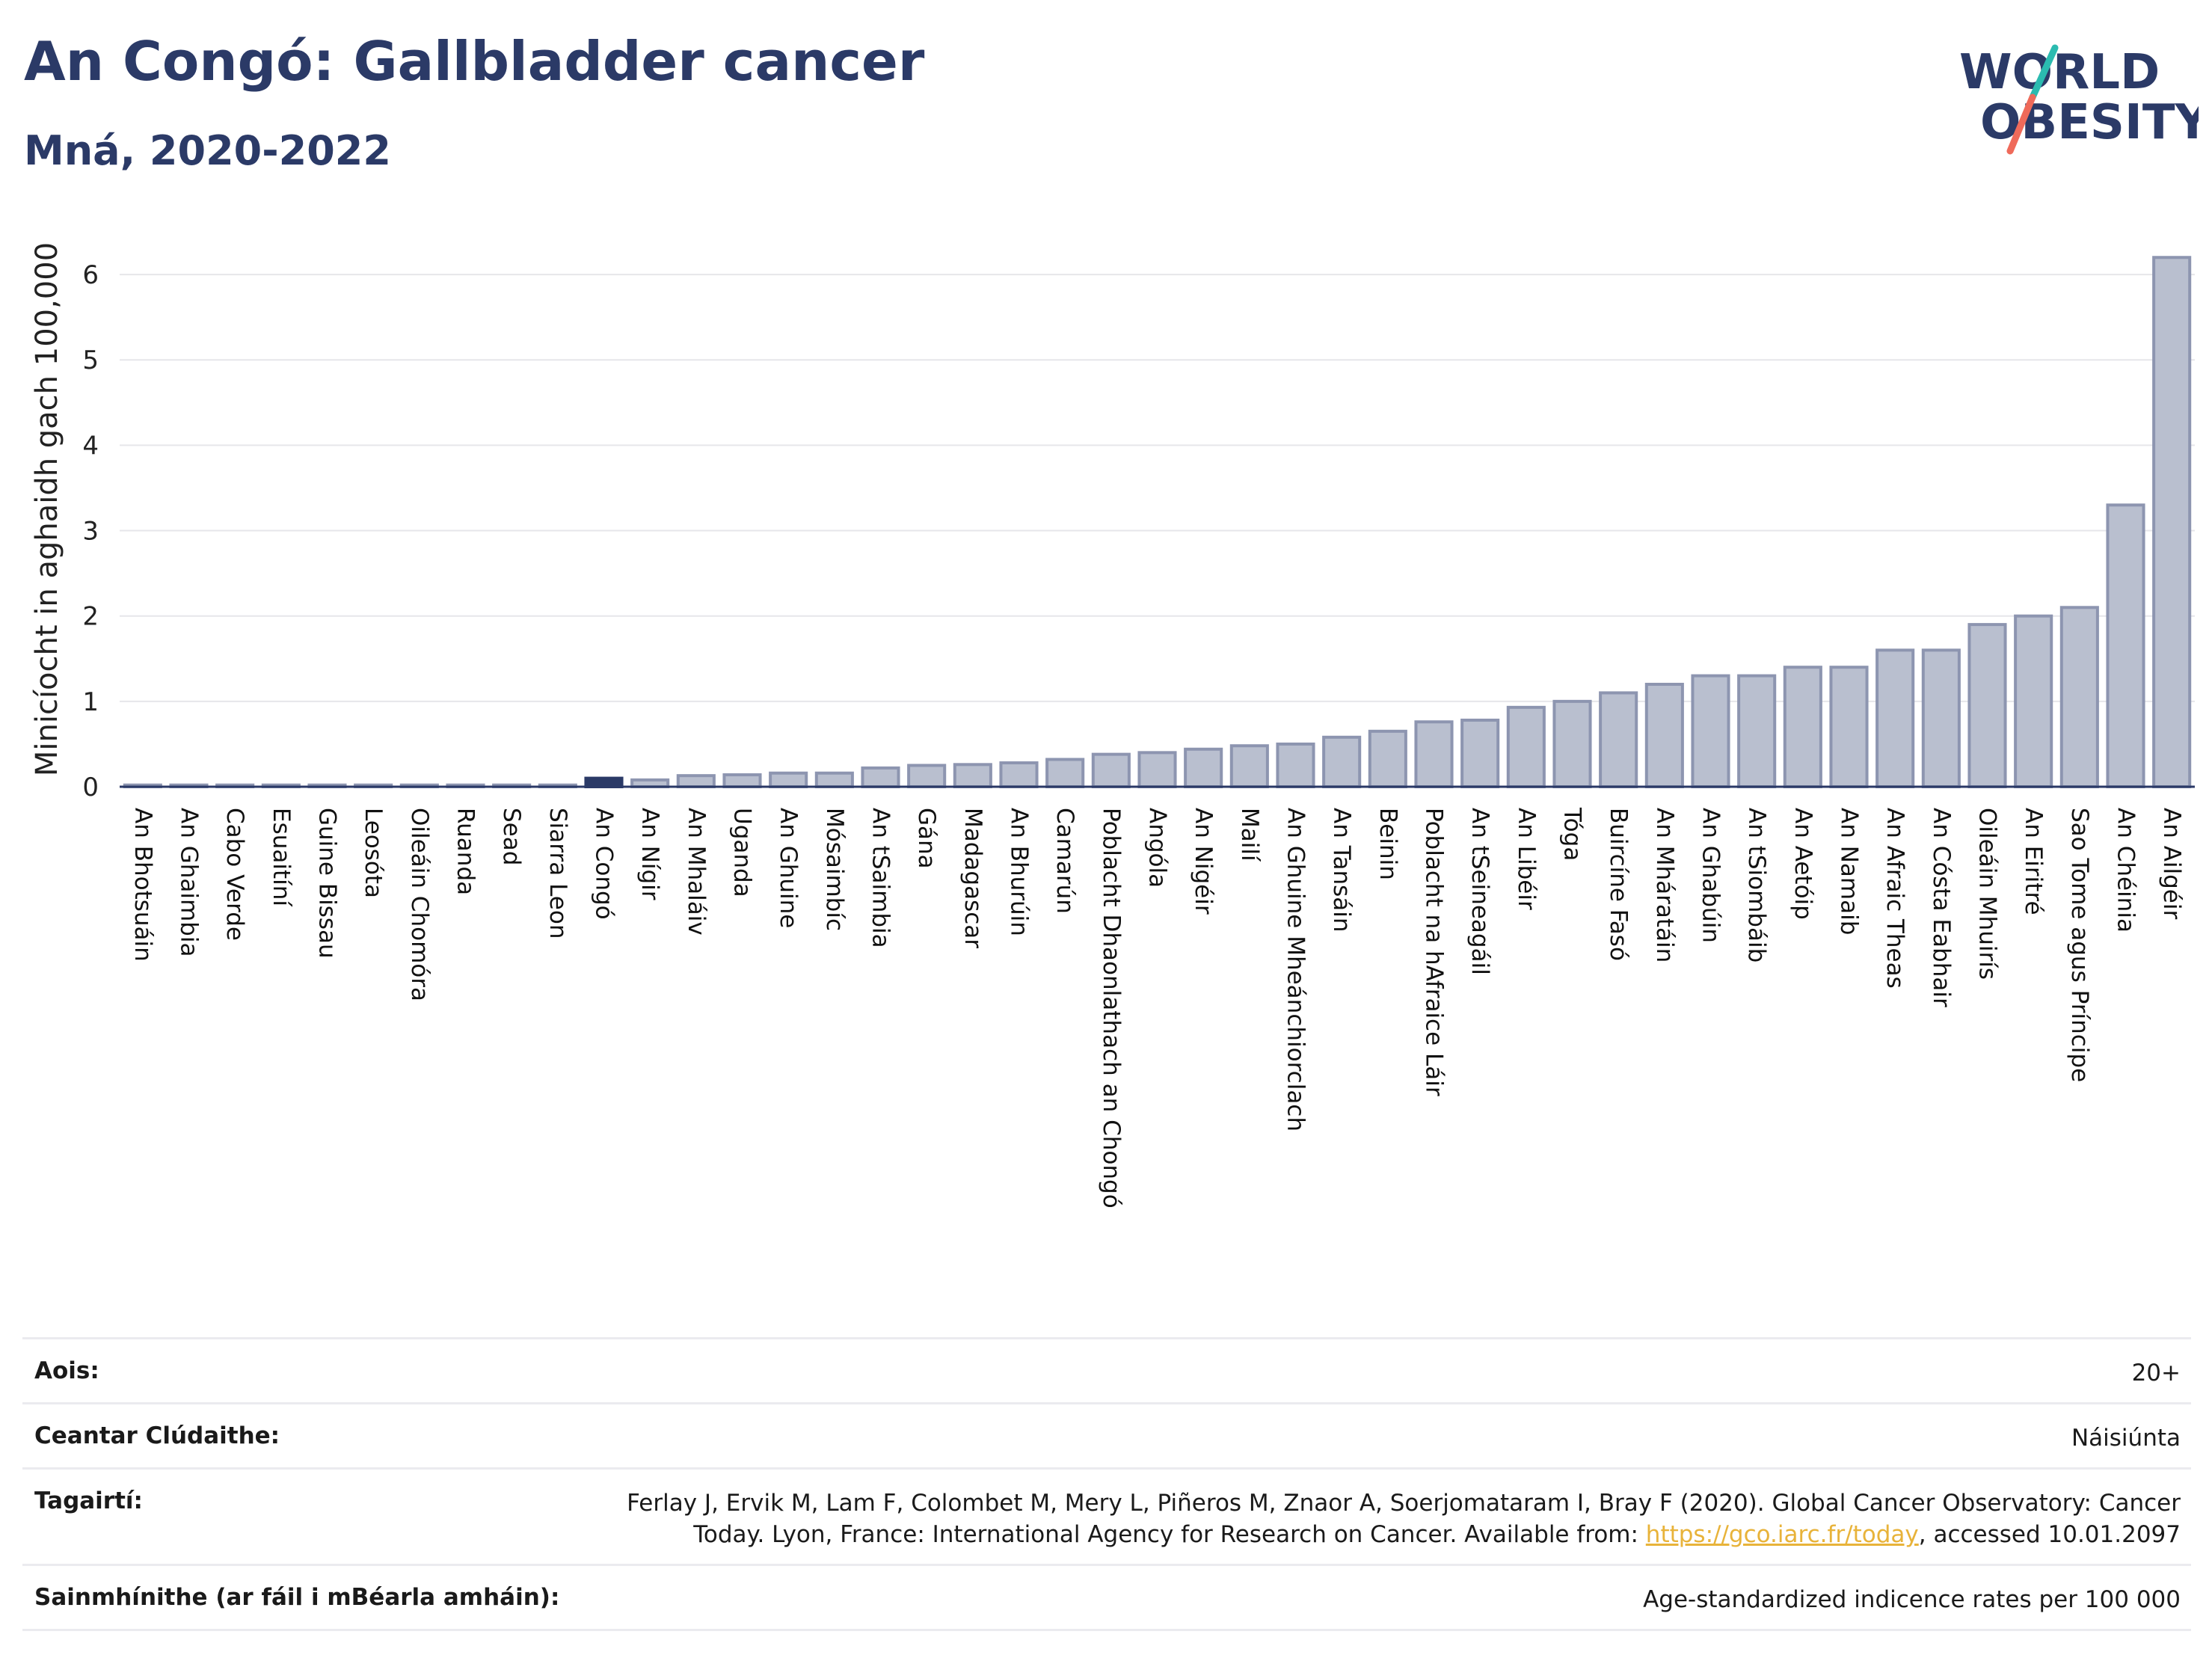 This screenshot has height=1655, width=2212. What do you see at coordinates (90, 532) in the screenshot?
I see `y-tick-label: 3` at bounding box center [90, 532].